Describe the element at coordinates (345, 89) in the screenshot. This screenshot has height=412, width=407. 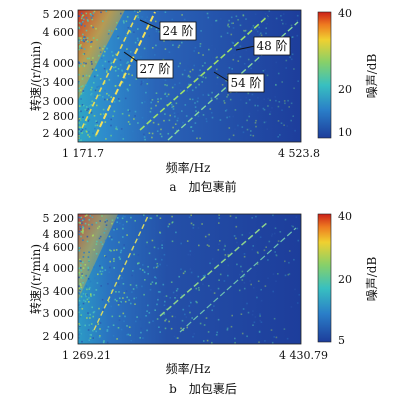
I see `colorbar-a-tick: 20` at that location.